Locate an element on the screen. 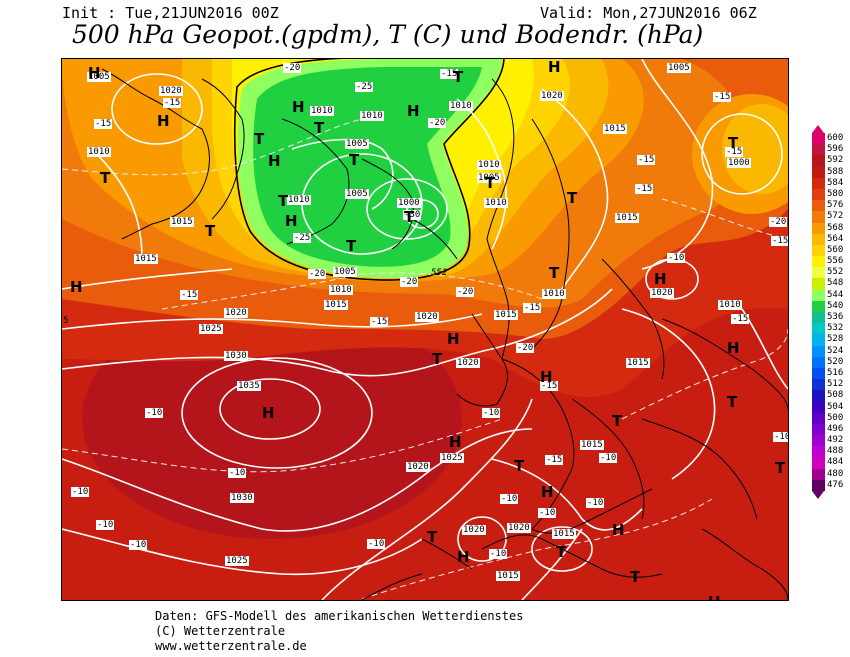 This screenshot has height=657, width=850. legend-entry: 524 is located at coordinates (831, 351).